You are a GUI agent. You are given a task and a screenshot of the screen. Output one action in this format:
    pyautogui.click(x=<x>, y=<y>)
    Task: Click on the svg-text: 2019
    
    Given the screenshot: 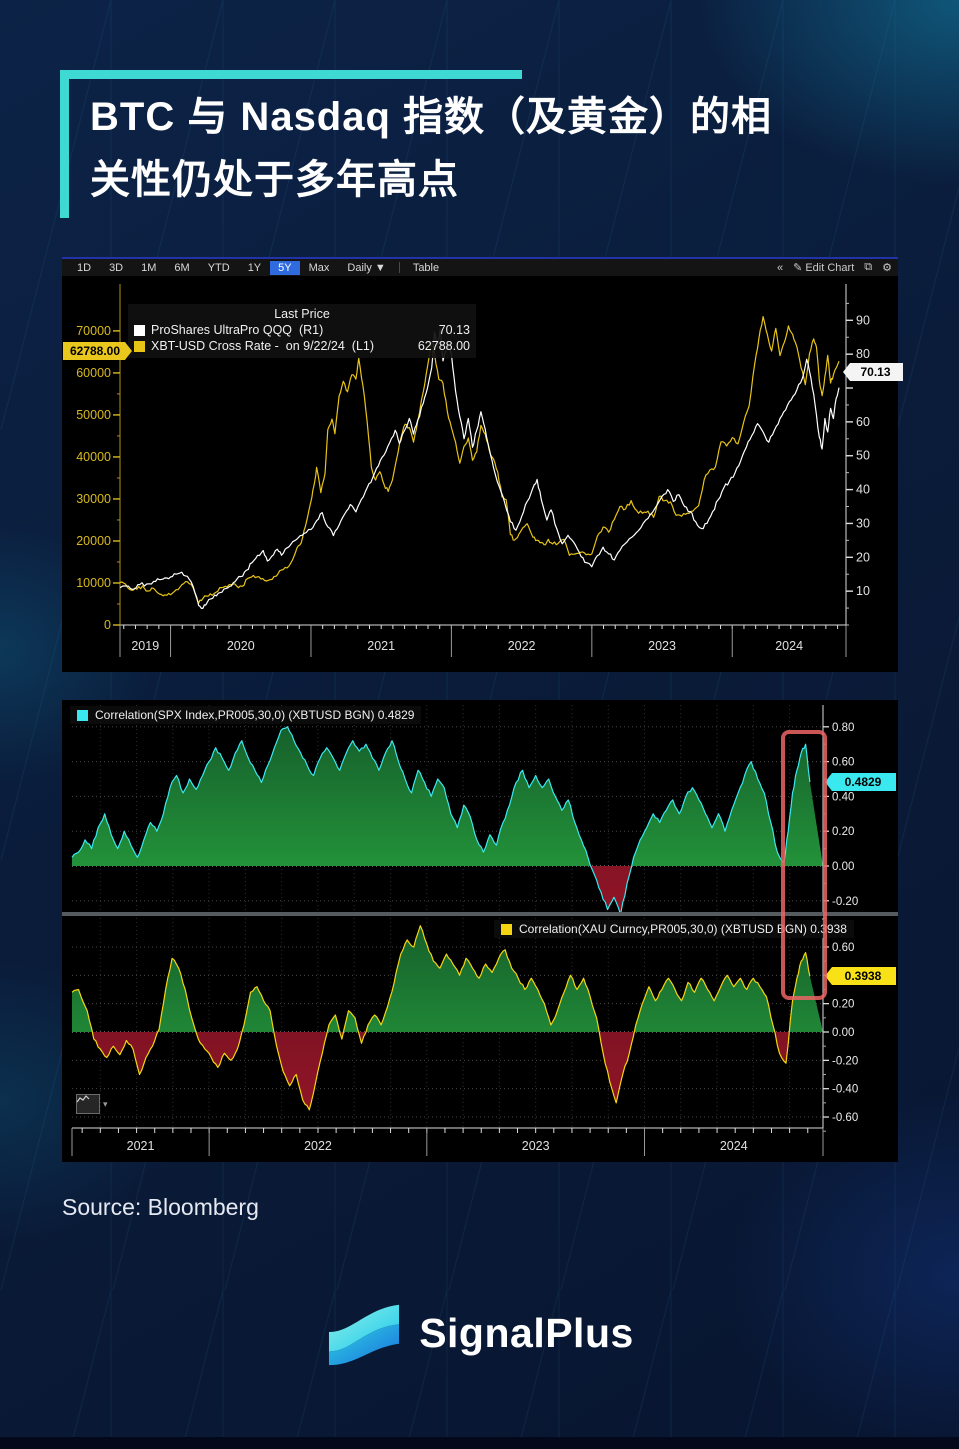 What is the action you would take?
    pyautogui.click(x=145, y=646)
    